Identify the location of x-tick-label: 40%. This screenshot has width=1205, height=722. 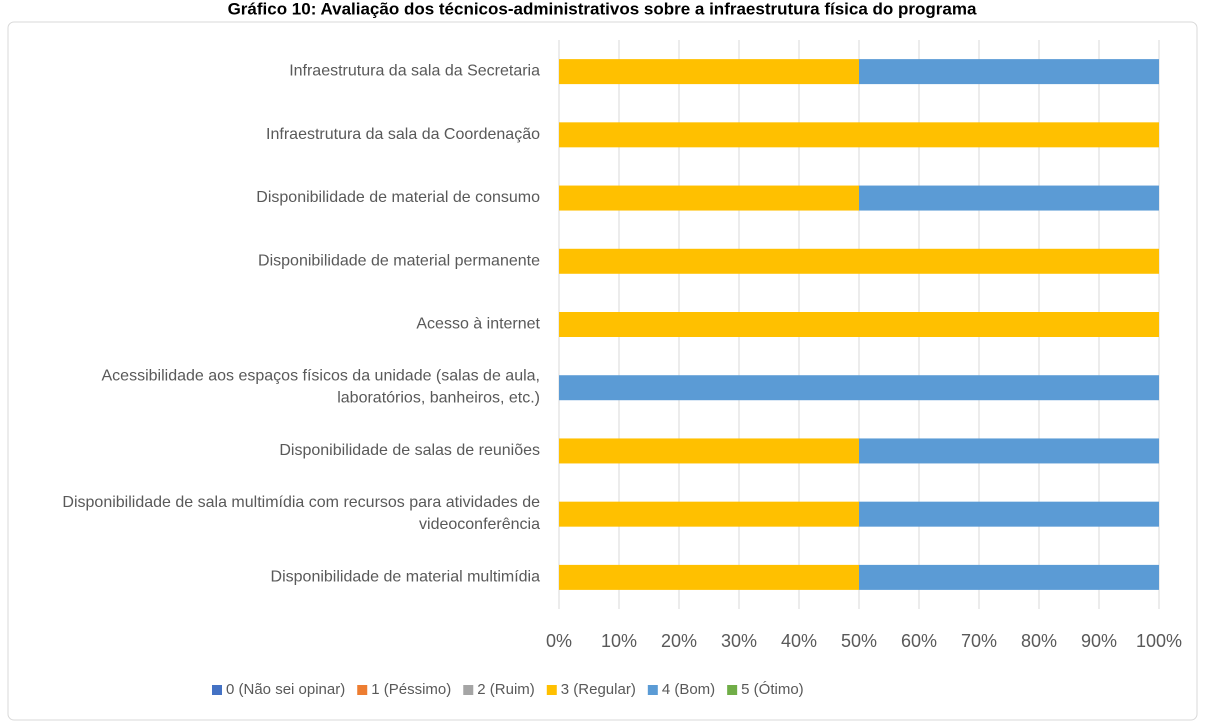
(799, 641).